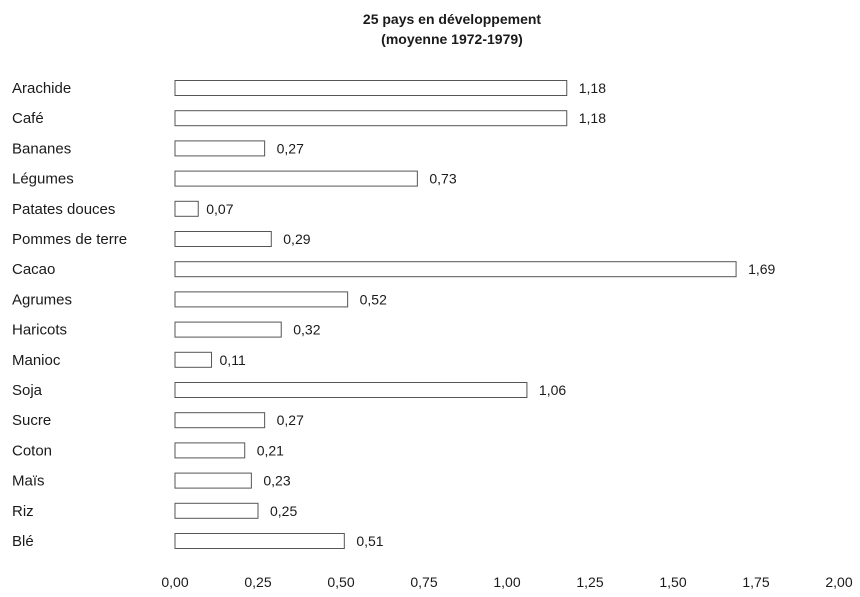  What do you see at coordinates (23, 541) in the screenshot?
I see `category-label: Blé` at bounding box center [23, 541].